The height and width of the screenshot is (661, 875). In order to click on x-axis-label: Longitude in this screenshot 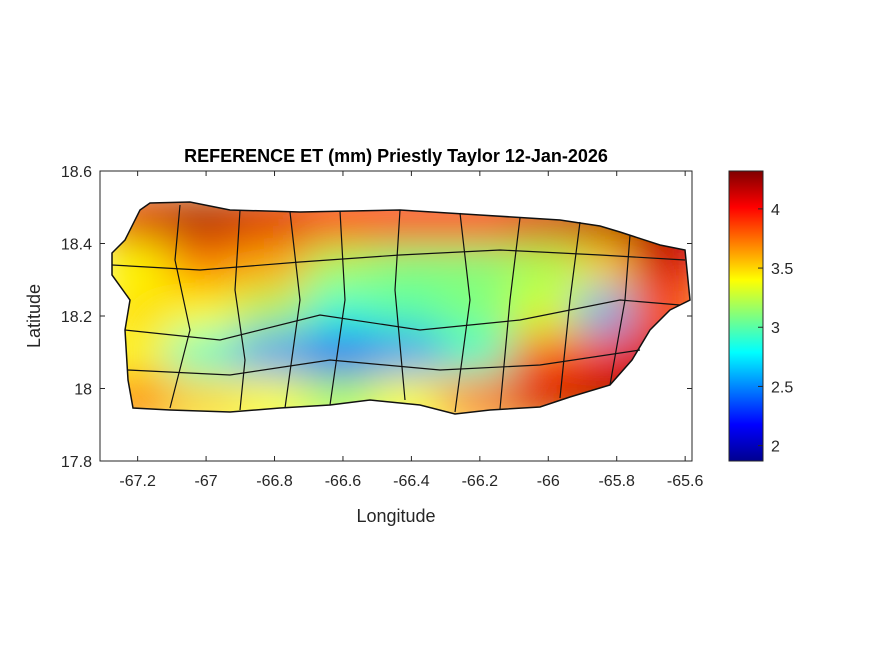, I will do `click(395, 516)`.